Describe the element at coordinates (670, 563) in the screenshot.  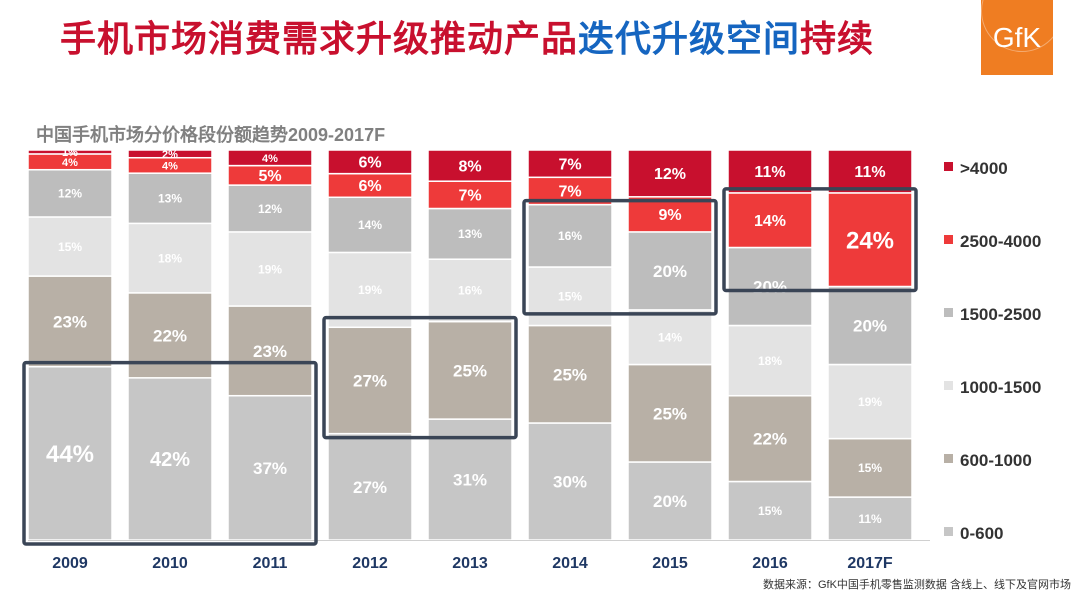
I see `x-tick-label-2015: 2015` at that location.